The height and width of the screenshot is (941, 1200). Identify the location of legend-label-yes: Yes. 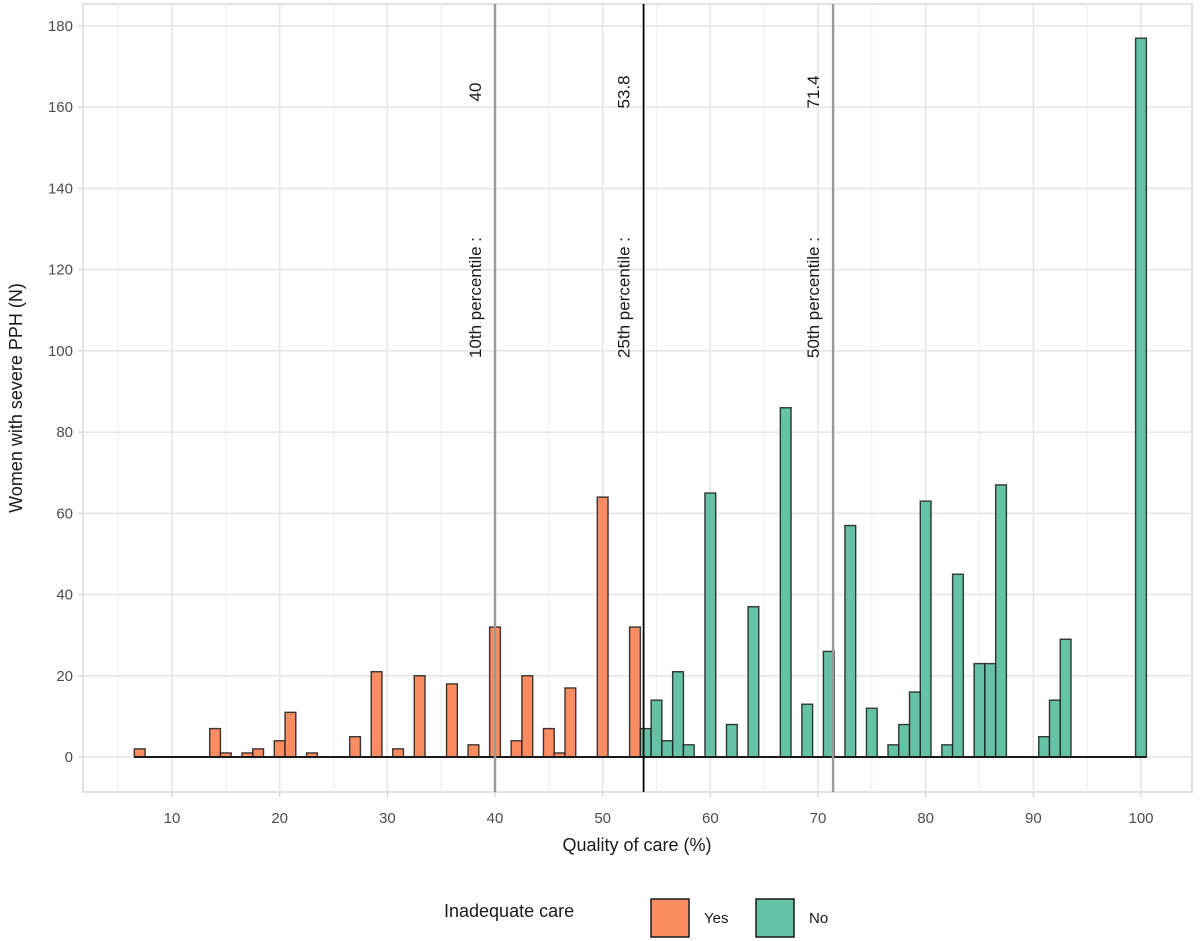
(716, 918).